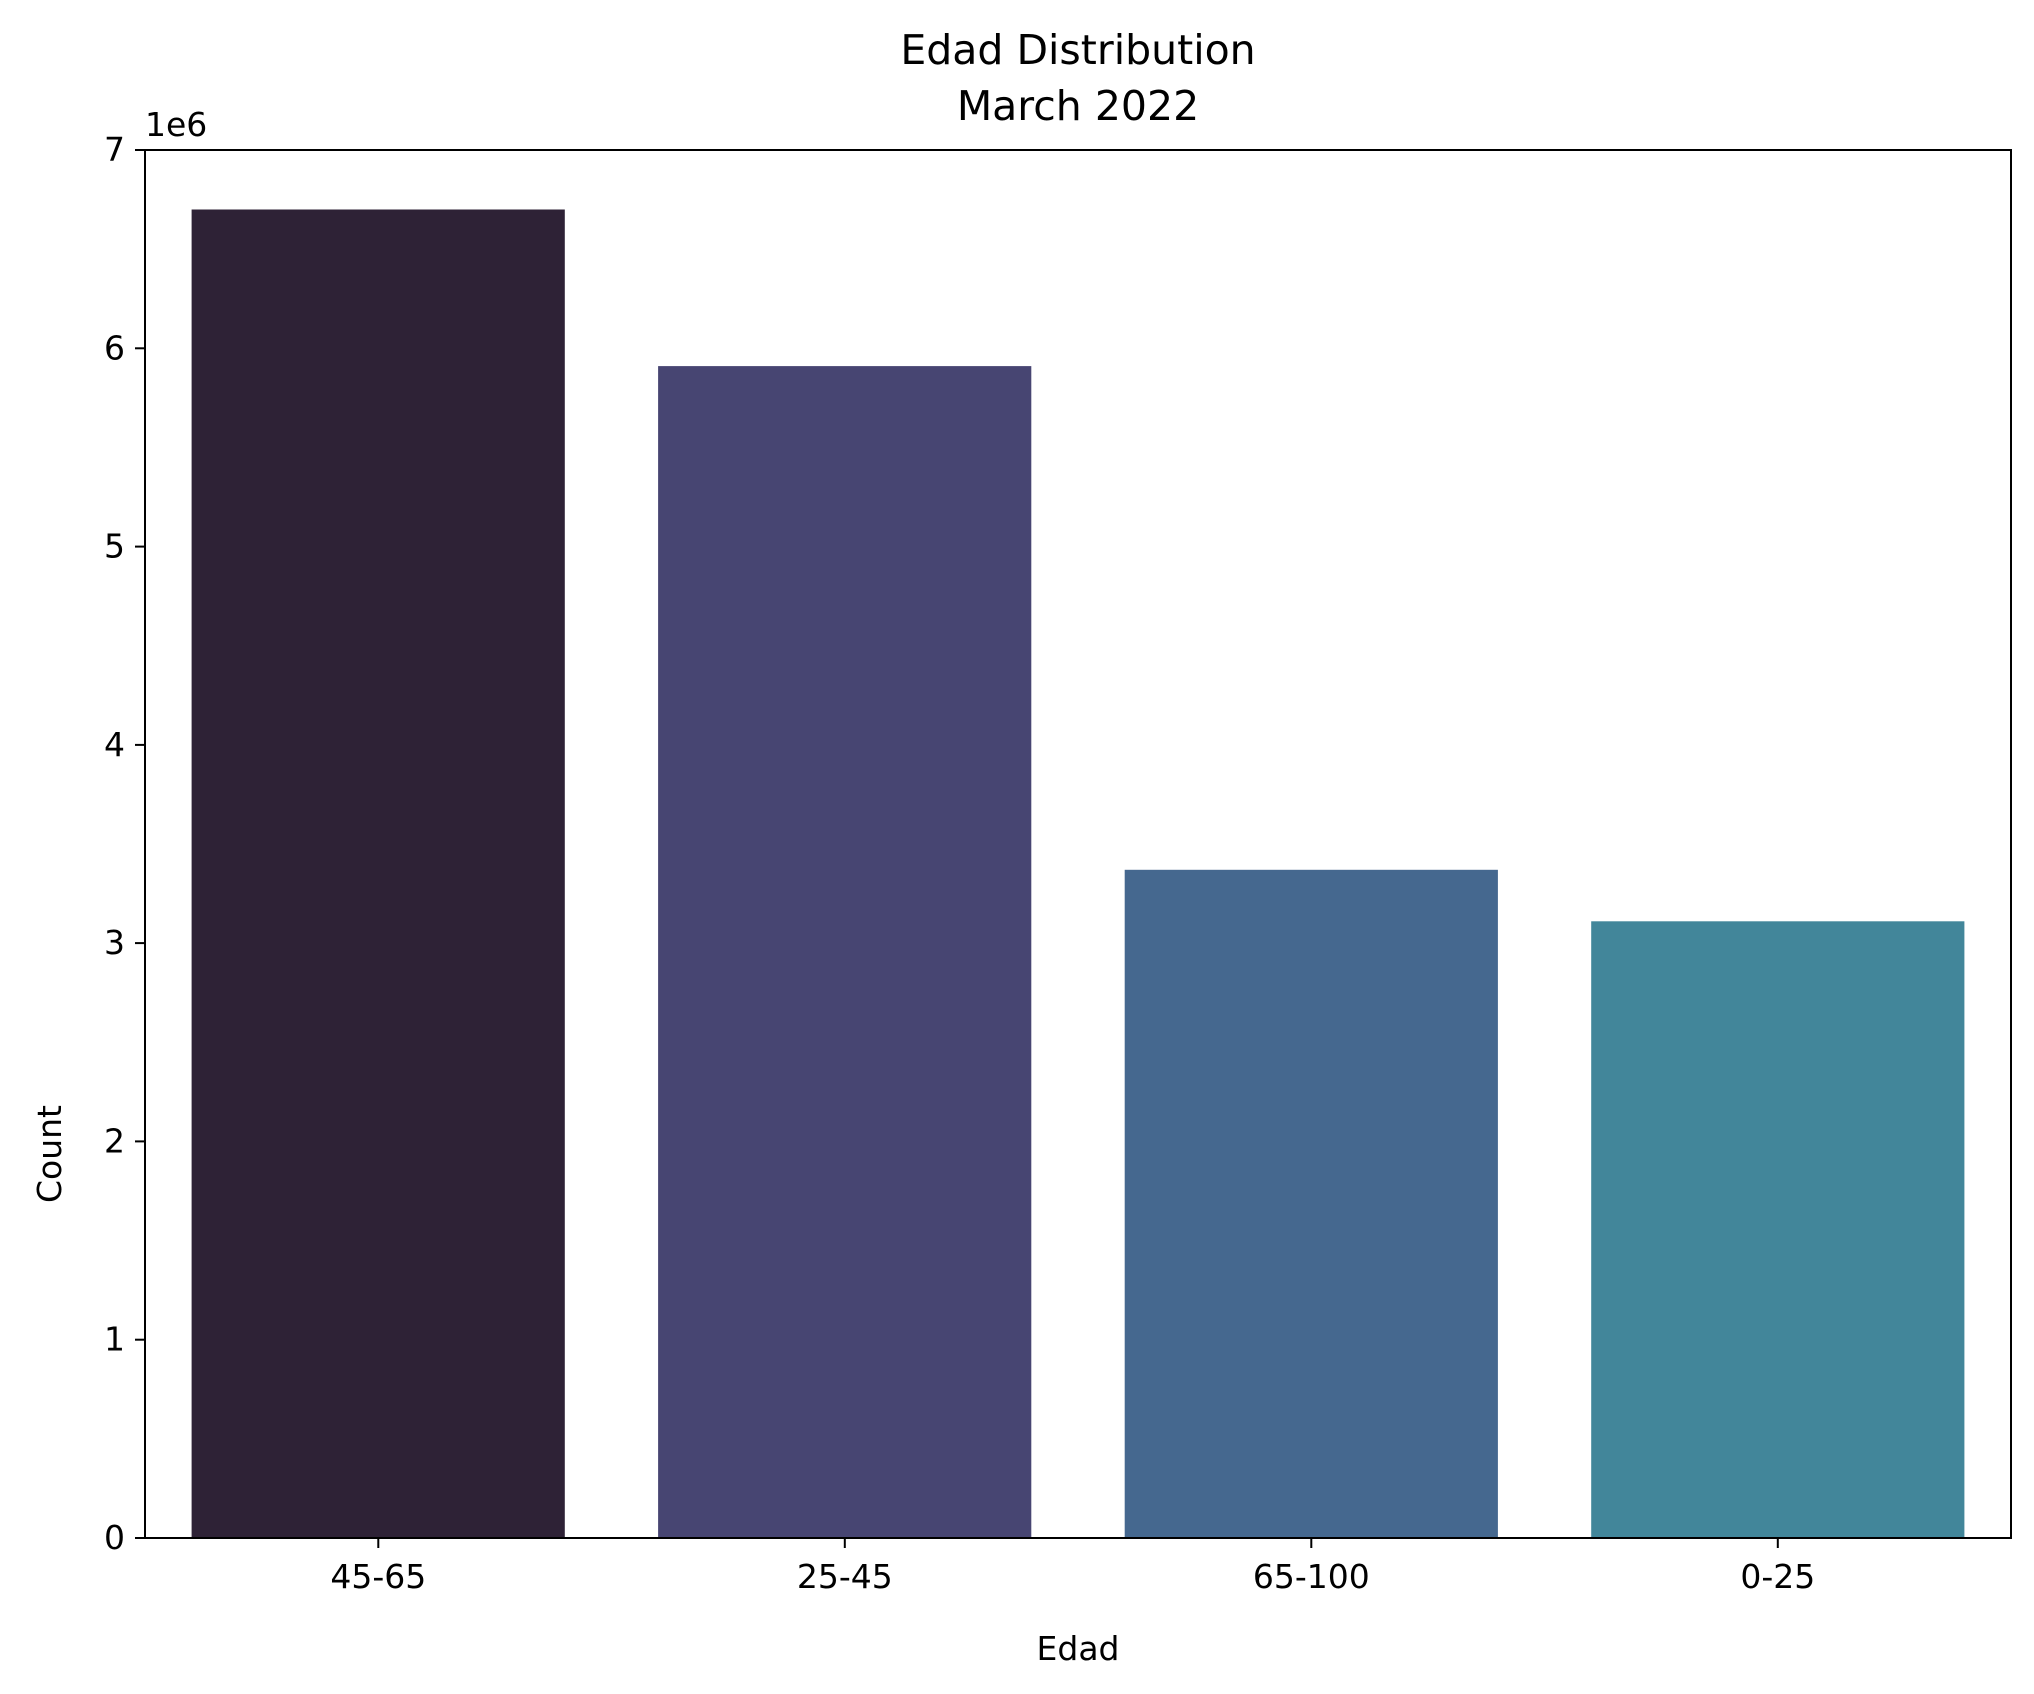 The height and width of the screenshot is (1694, 2034). I want to click on x-tick-label: 0-25, so click(1777, 1576).